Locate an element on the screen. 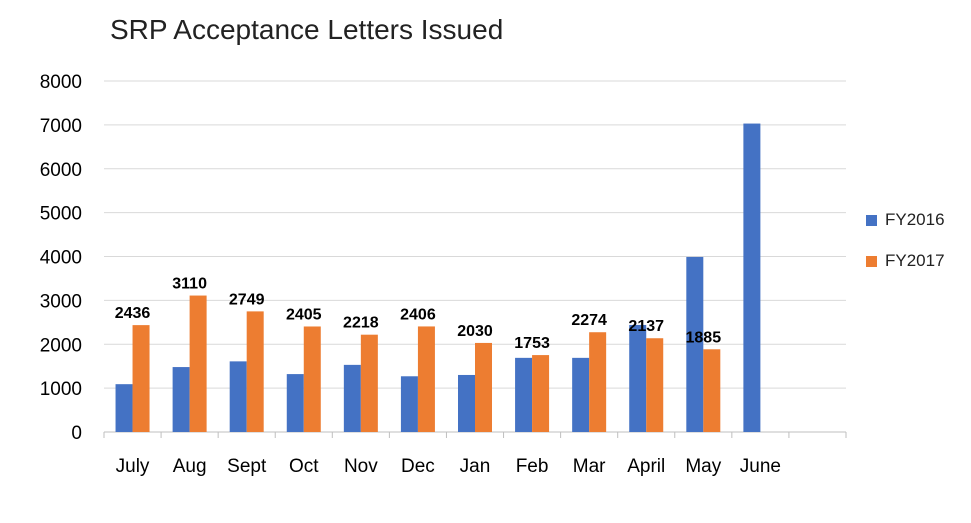  x-category-label: Jan is located at coordinates (475, 466).